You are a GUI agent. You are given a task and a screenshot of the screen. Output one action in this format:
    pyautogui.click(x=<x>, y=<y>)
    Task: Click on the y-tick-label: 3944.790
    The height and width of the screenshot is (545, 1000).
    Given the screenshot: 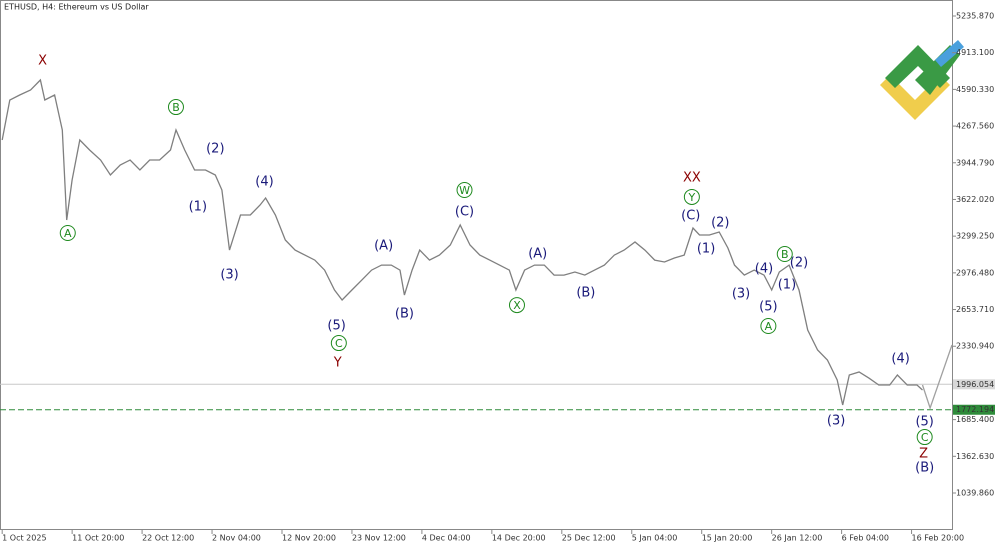 What is the action you would take?
    pyautogui.click(x=975, y=162)
    